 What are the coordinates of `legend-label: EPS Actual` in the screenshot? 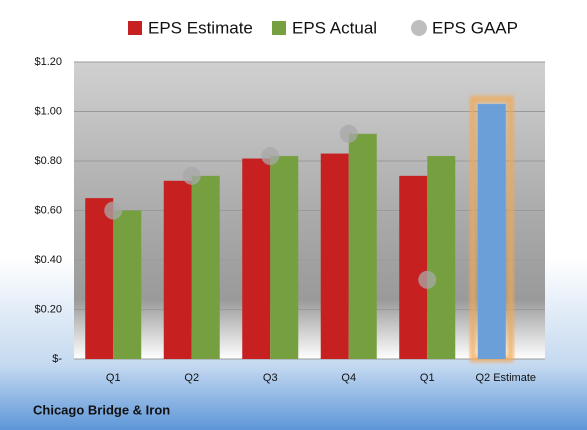 It's located at (334, 27).